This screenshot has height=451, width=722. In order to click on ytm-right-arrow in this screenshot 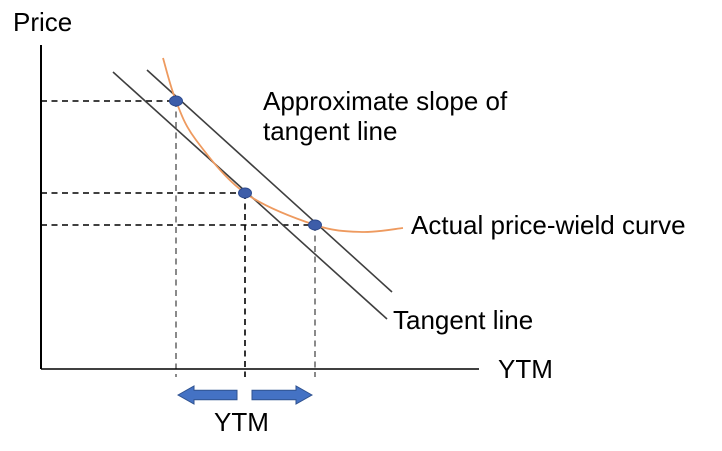, I will do `click(282, 395)`.